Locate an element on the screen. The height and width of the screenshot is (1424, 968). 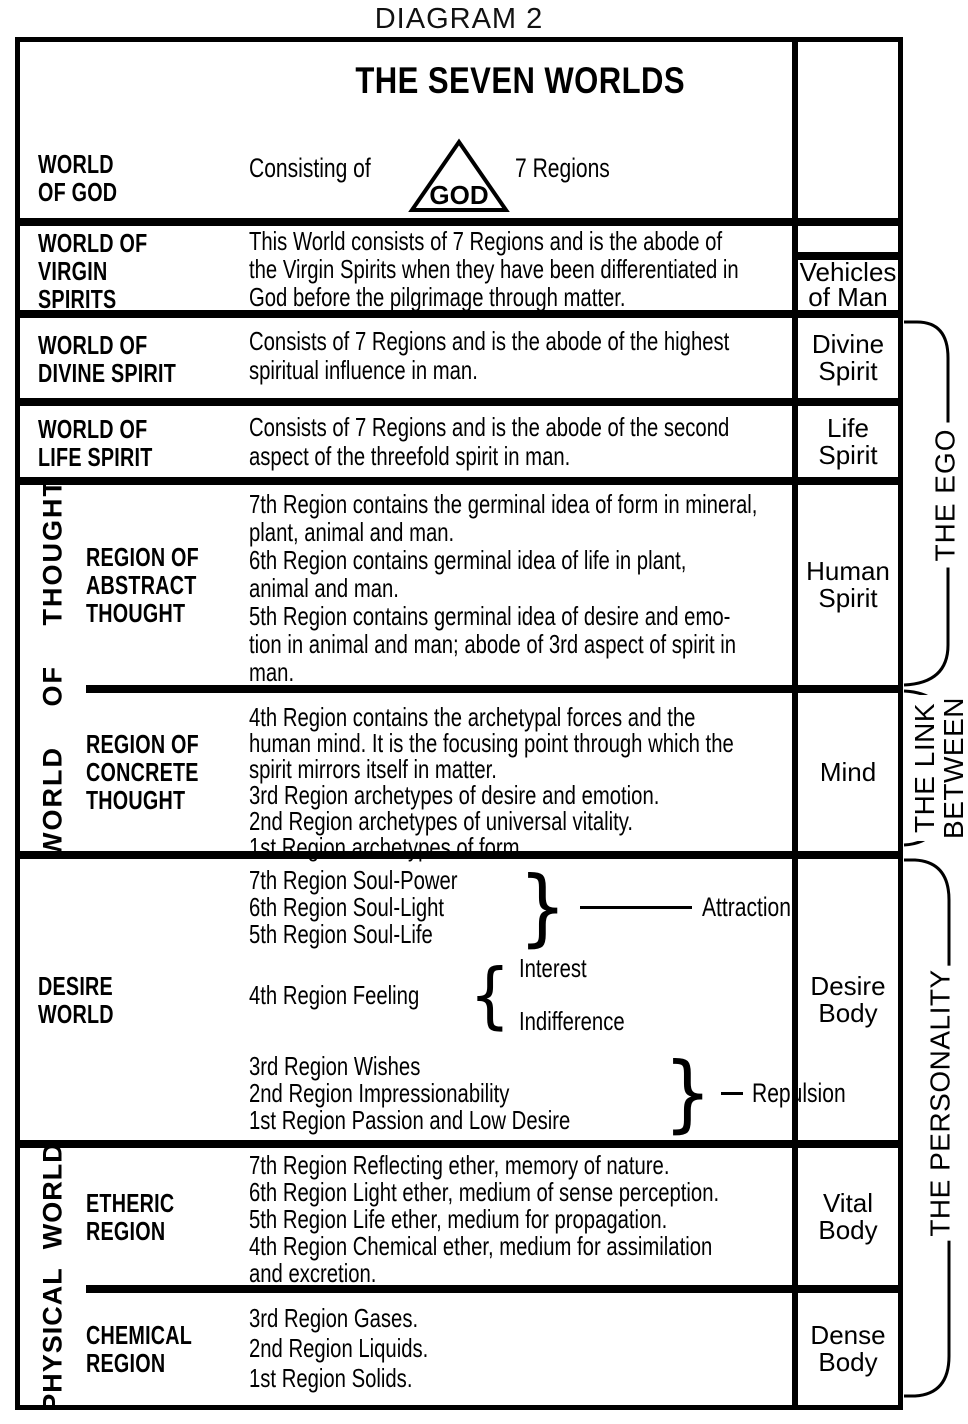
seven-regions-text: 7 Regions is located at coordinates (562, 167).